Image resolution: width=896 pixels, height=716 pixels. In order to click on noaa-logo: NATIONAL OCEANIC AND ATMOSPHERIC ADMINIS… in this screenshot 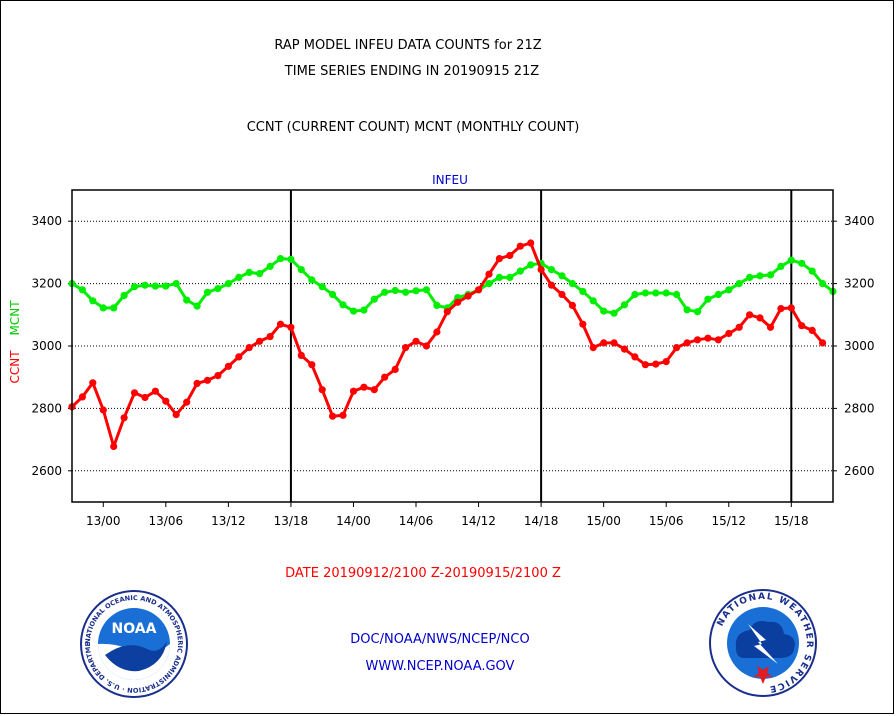, I will do `click(133, 643)`.